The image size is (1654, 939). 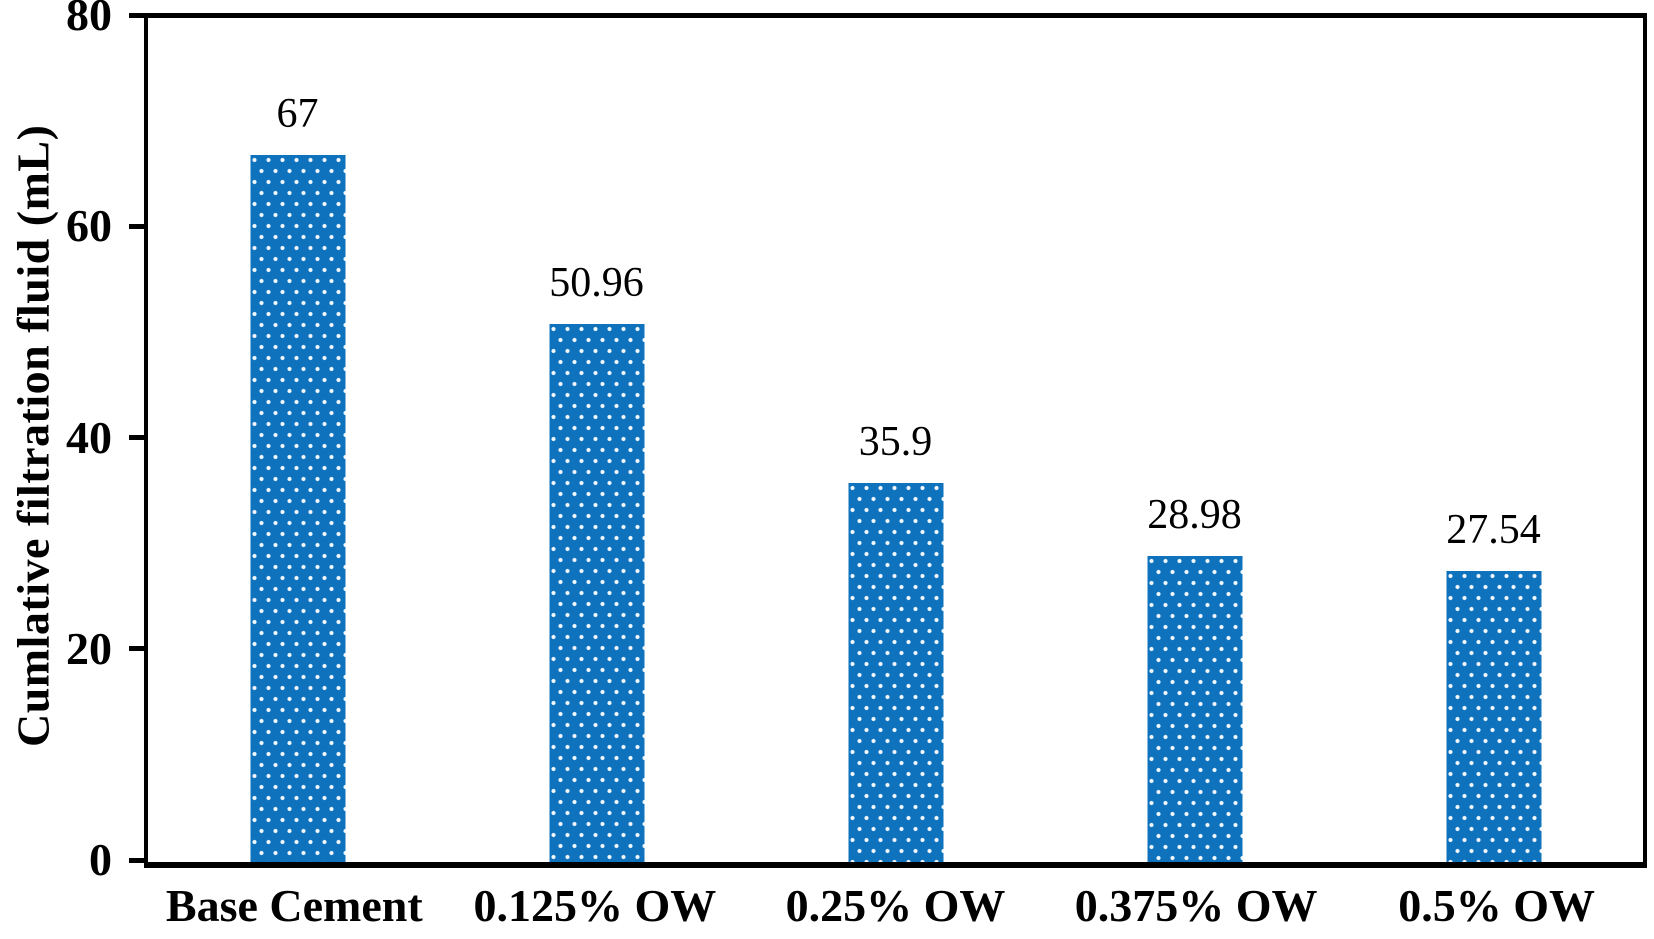 What do you see at coordinates (1194, 515) in the screenshot?
I see `bar-value-label: 28.98` at bounding box center [1194, 515].